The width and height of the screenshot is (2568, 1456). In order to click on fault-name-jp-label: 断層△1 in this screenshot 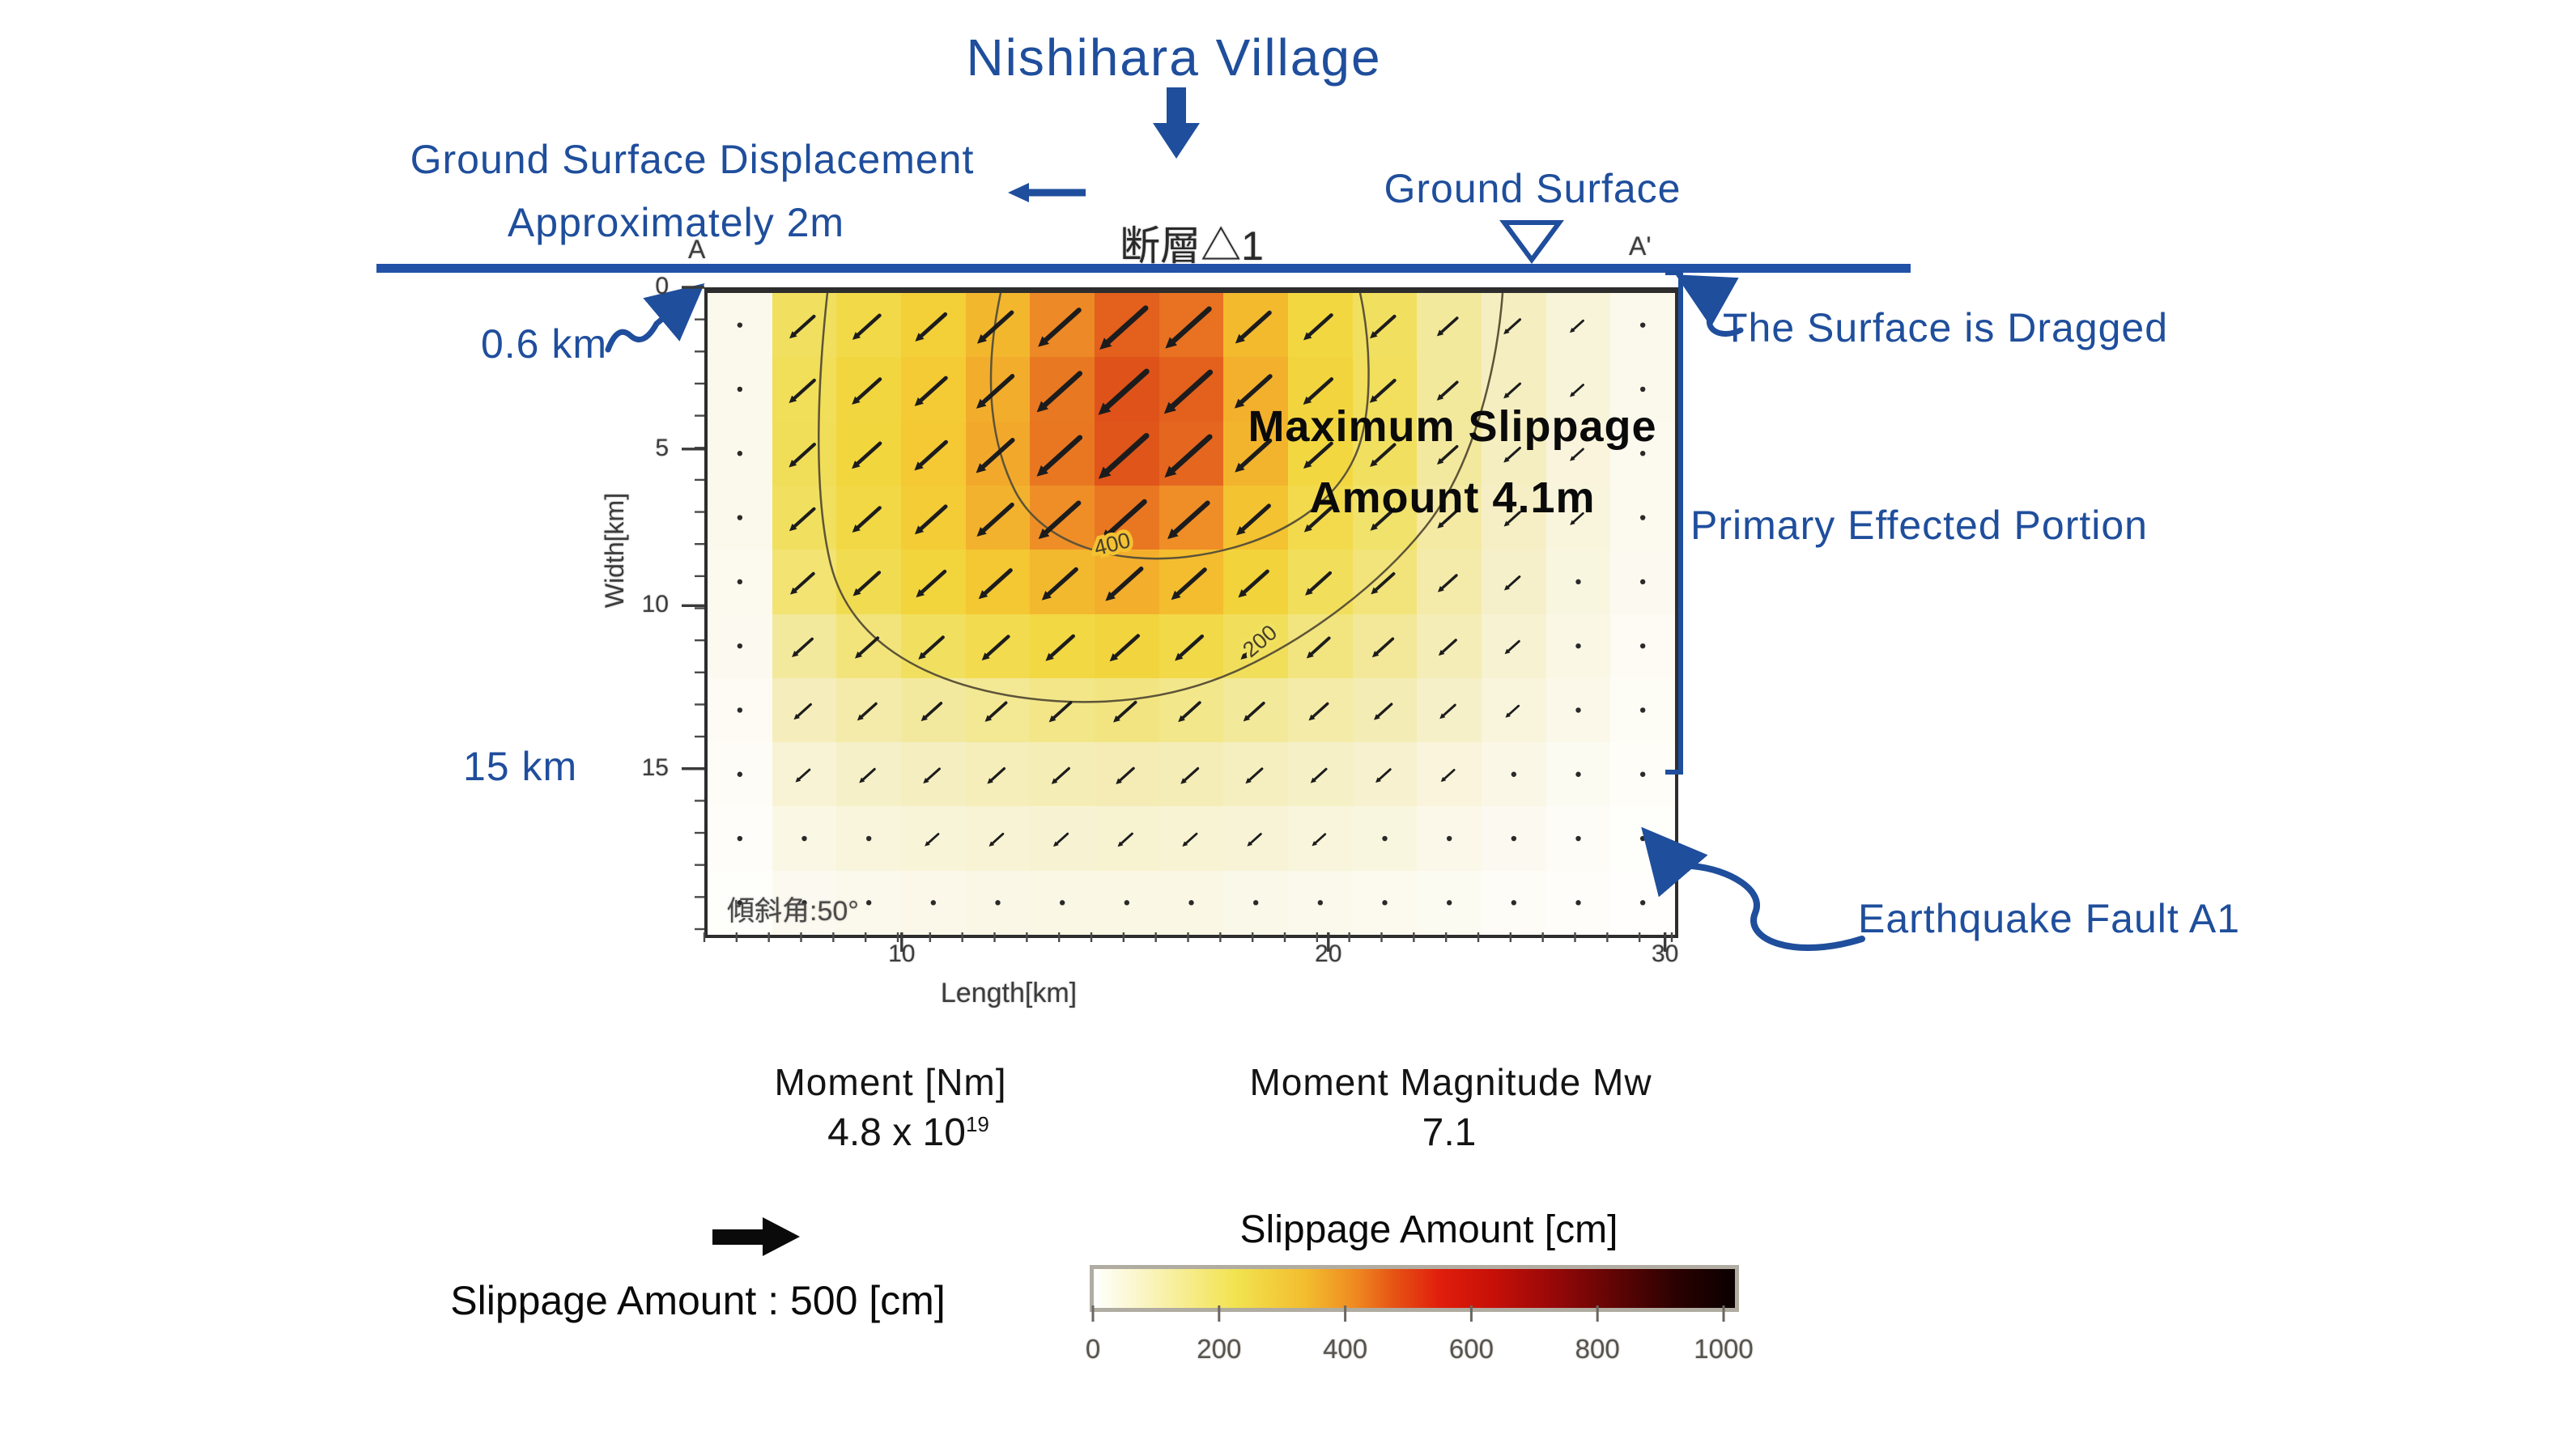, I will do `click(1192, 246)`.